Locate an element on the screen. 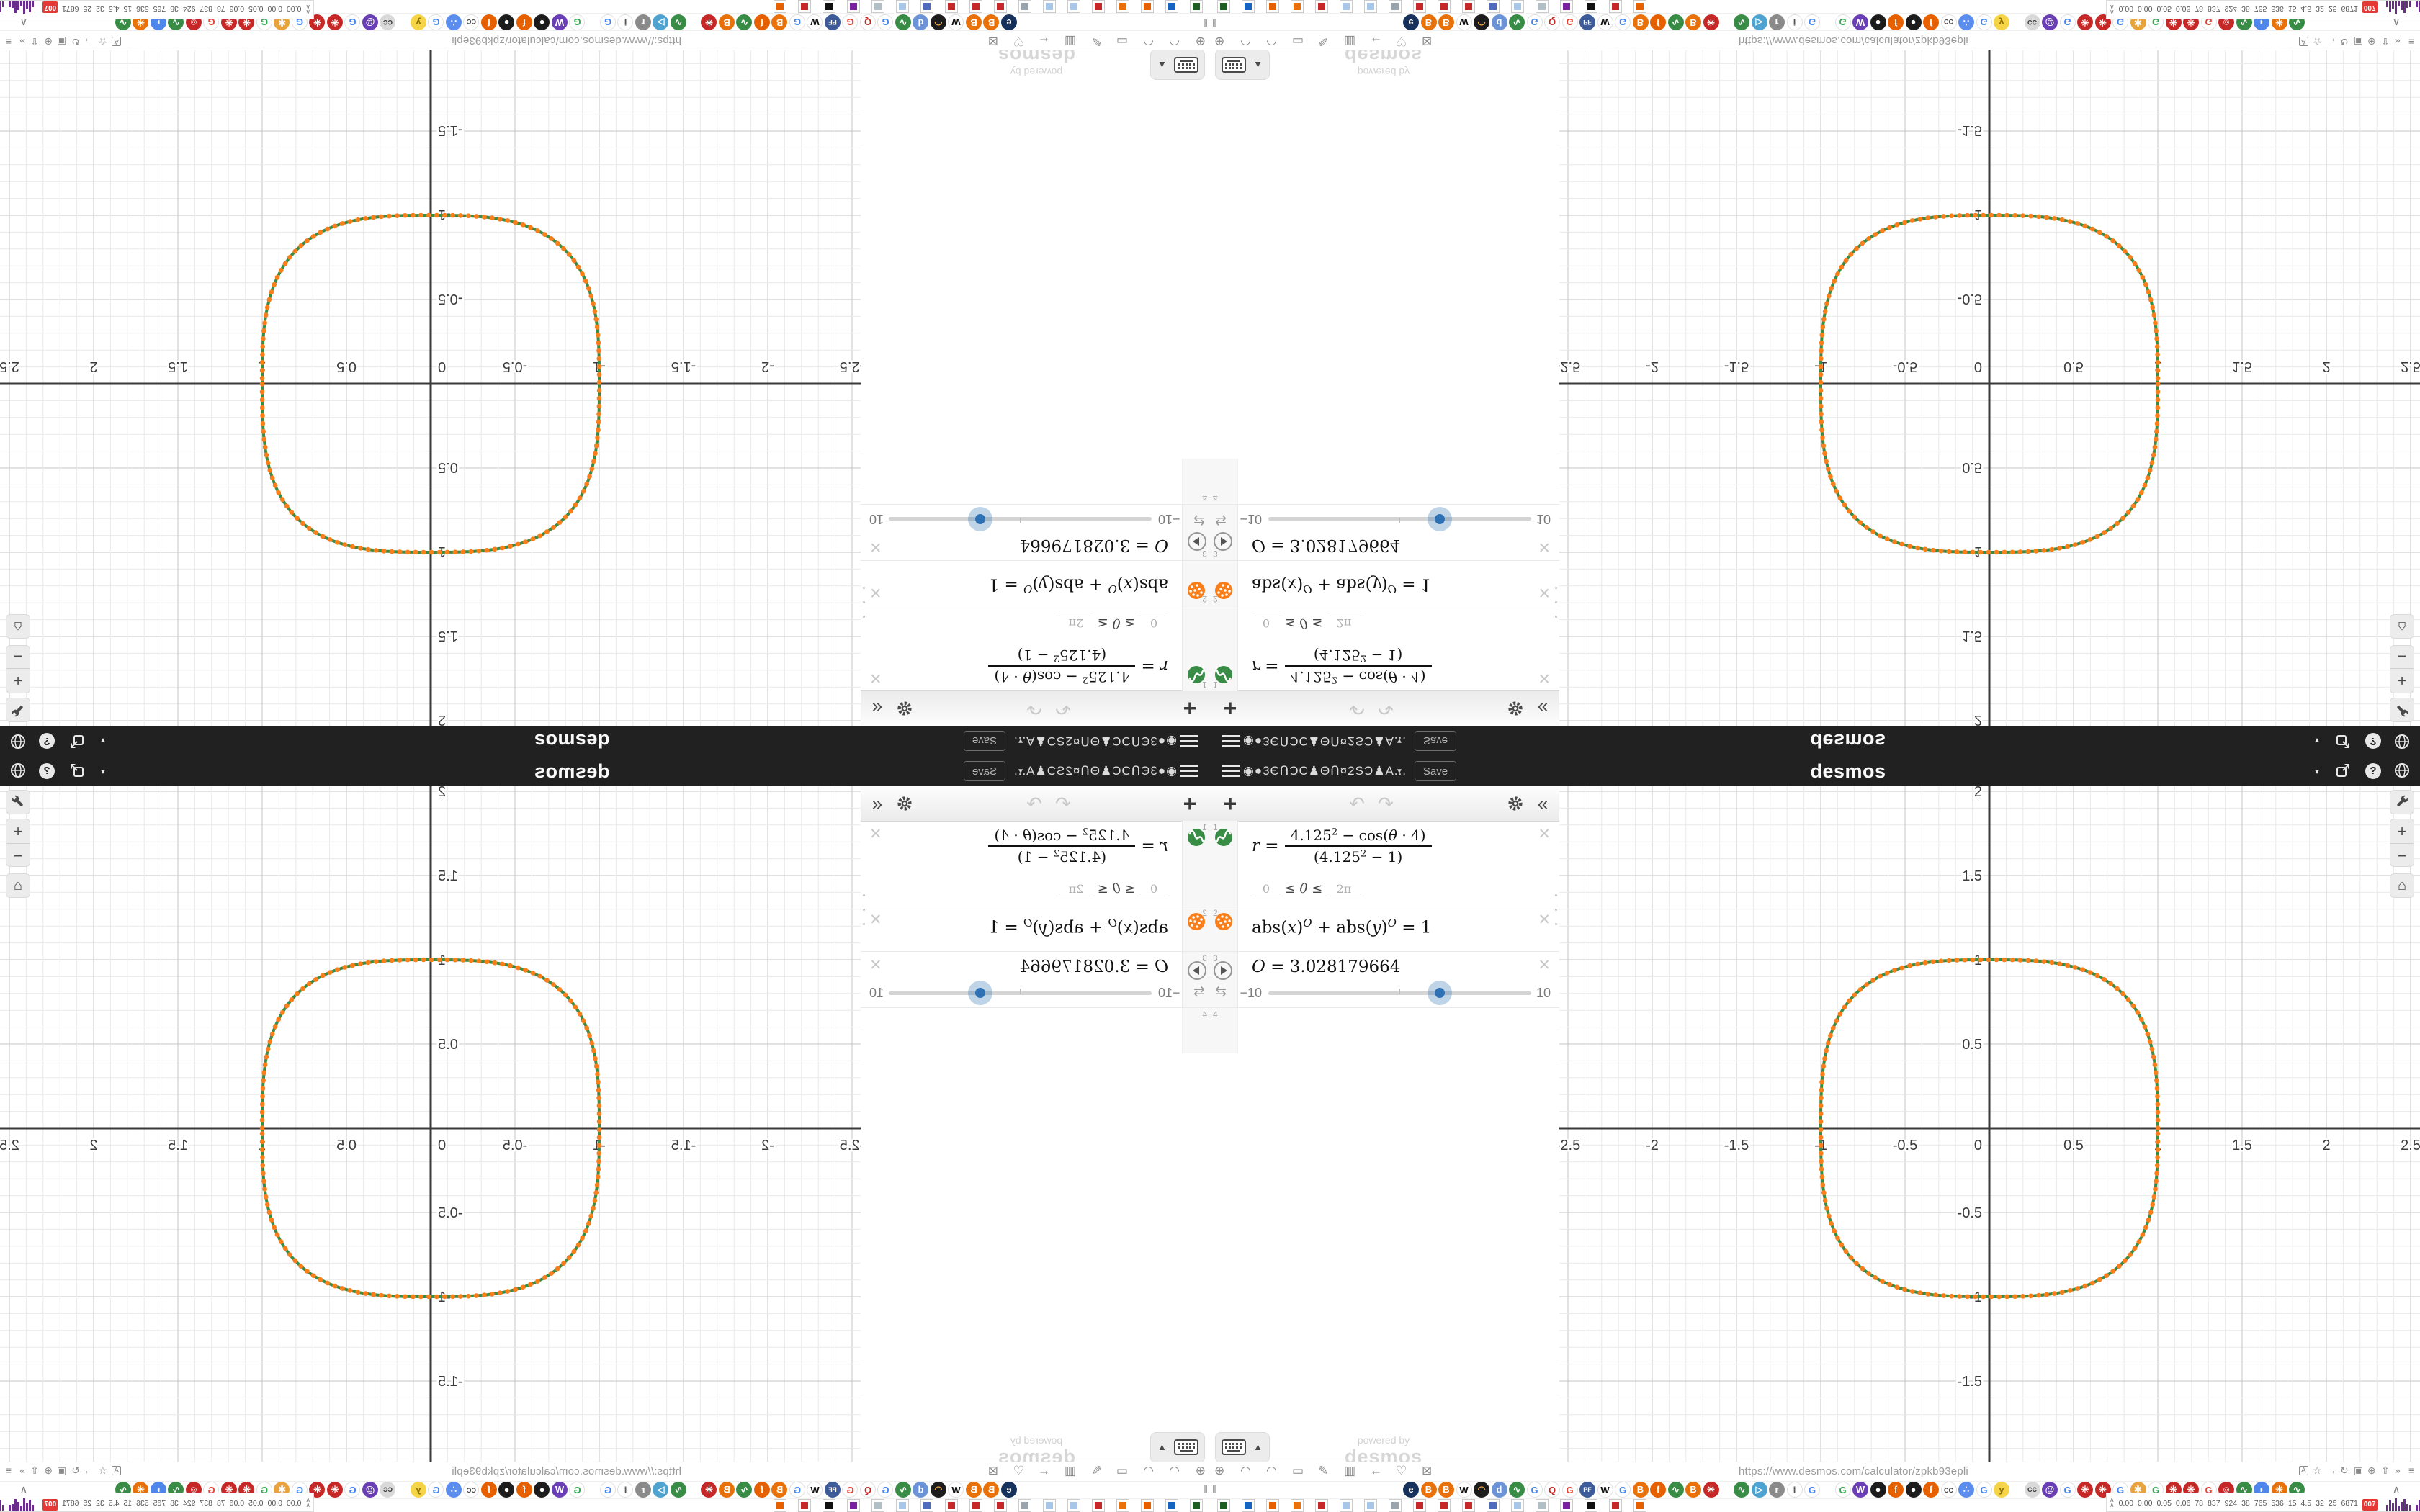 The image size is (2420, 1512). urlbar-action-icon: → is located at coordinates (2331, 42).